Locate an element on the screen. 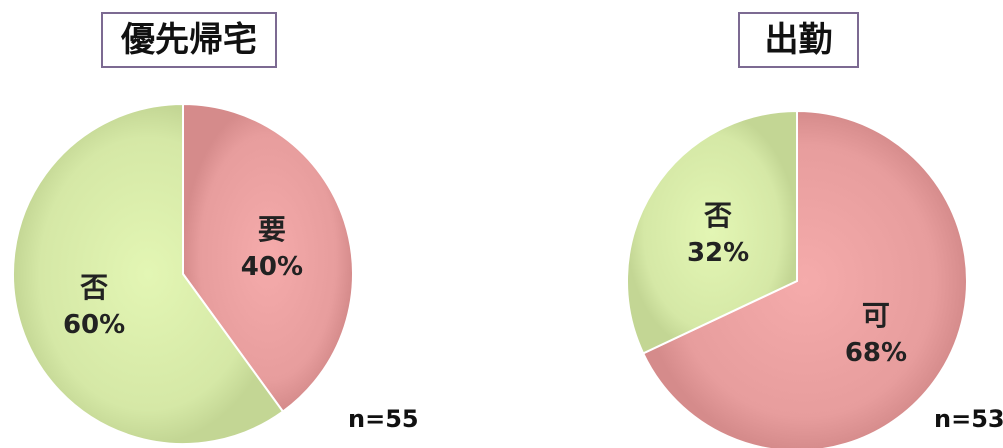 This screenshot has width=1003, height=448. sample-size-left: n=55 is located at coordinates (383, 419).